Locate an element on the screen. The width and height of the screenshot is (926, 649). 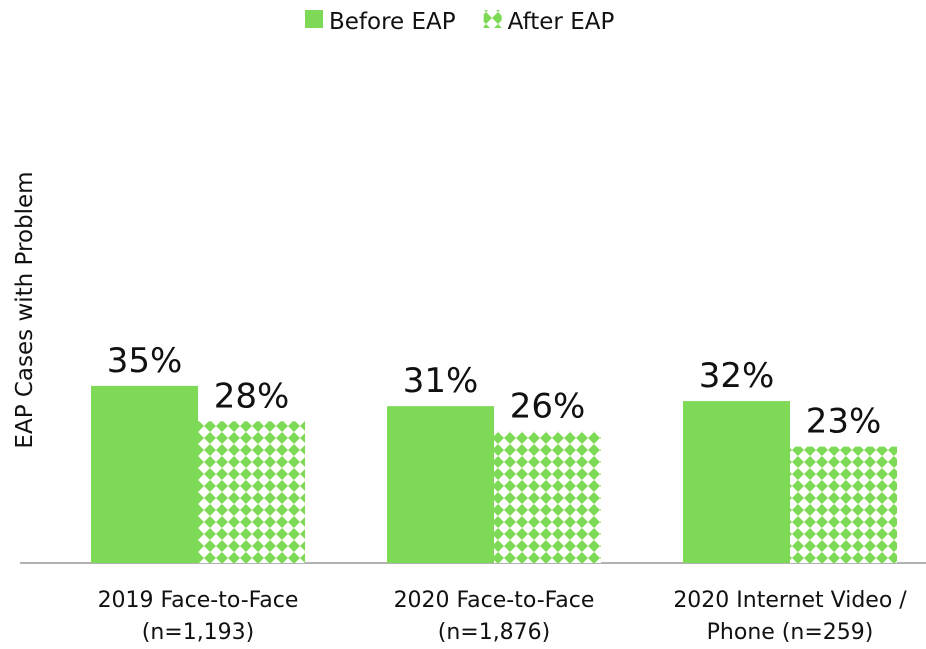
value-label: 28% is located at coordinates (252, 396).